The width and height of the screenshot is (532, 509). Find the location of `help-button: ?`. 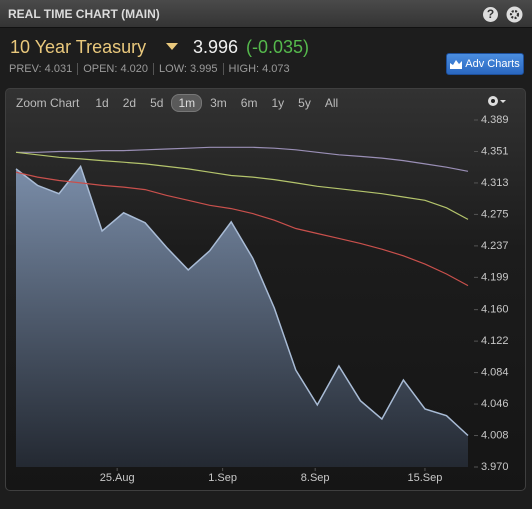

help-button: ? is located at coordinates (490, 14).